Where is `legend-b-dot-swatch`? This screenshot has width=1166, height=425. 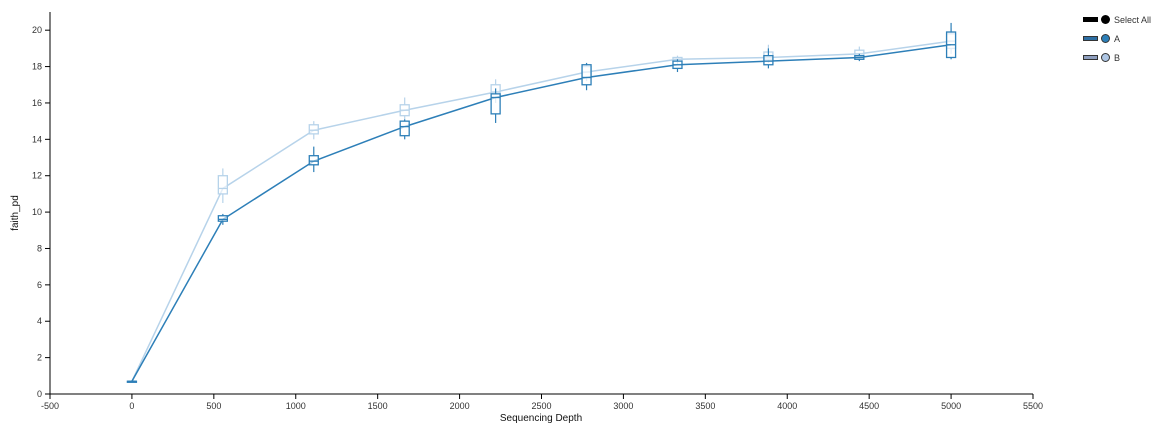
legend-b-dot-swatch is located at coordinates (1105, 57).